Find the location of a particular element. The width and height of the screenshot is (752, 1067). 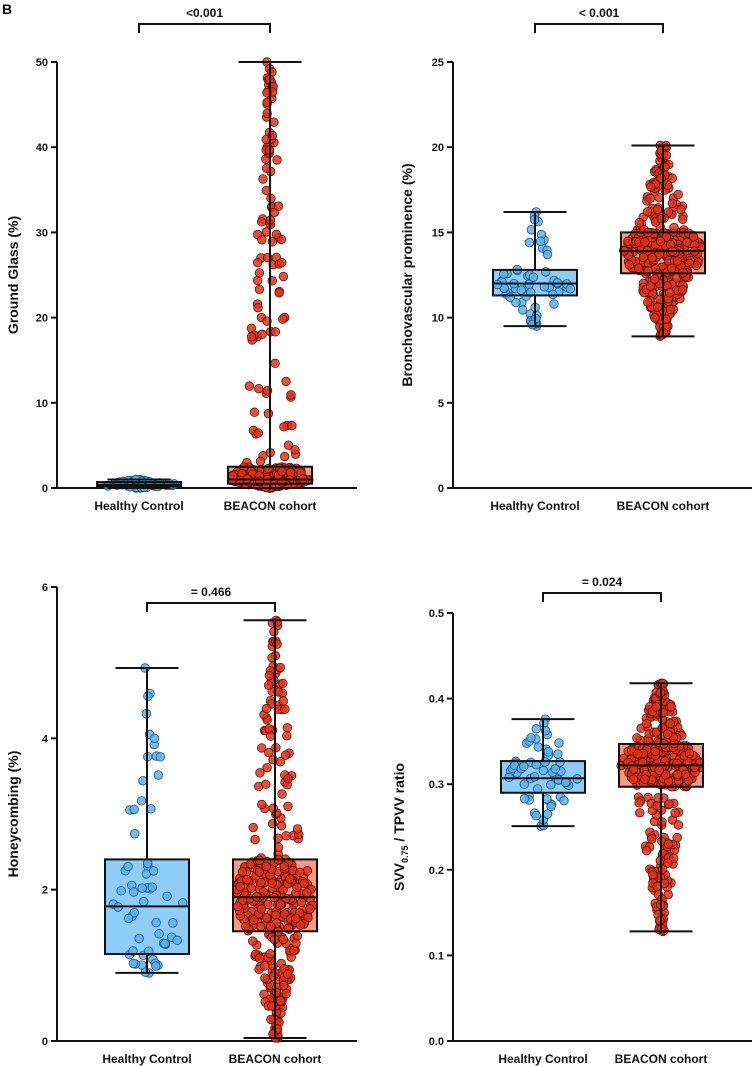

y-axis-label: Honeycombing (%) is located at coordinates (13, 814).